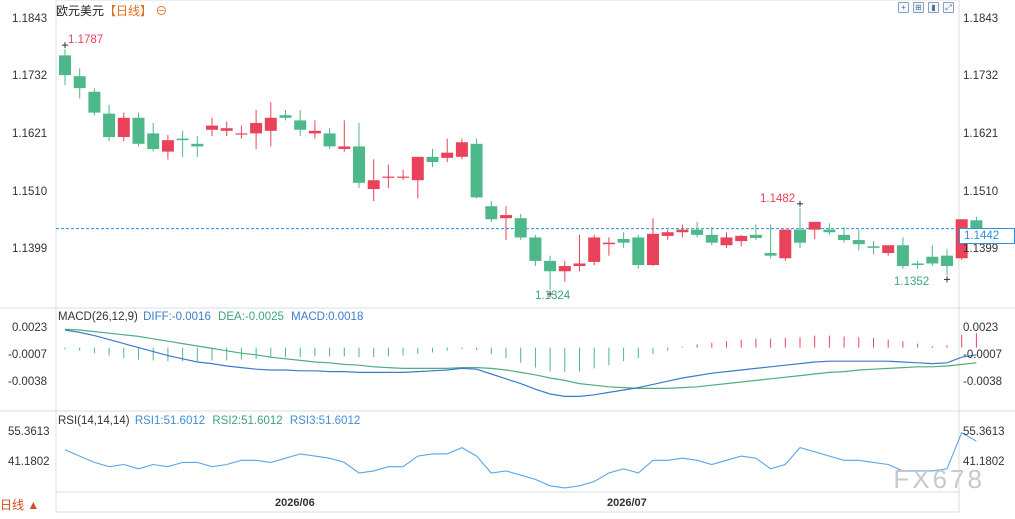 The width and height of the screenshot is (1015, 519). Describe the element at coordinates (161, 11) in the screenshot. I see `circle-minus-icon: ⊖` at that location.